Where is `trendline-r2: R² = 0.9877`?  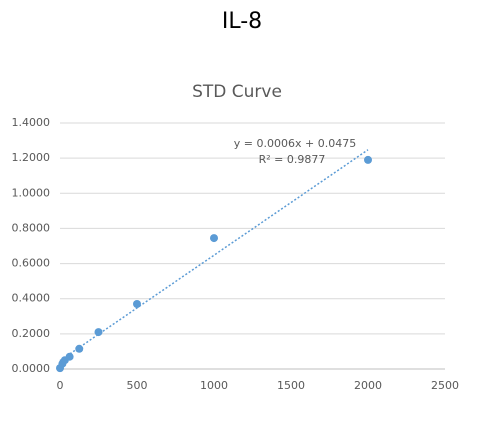 trendline-r2: R² = 0.9877 is located at coordinates (292, 159).